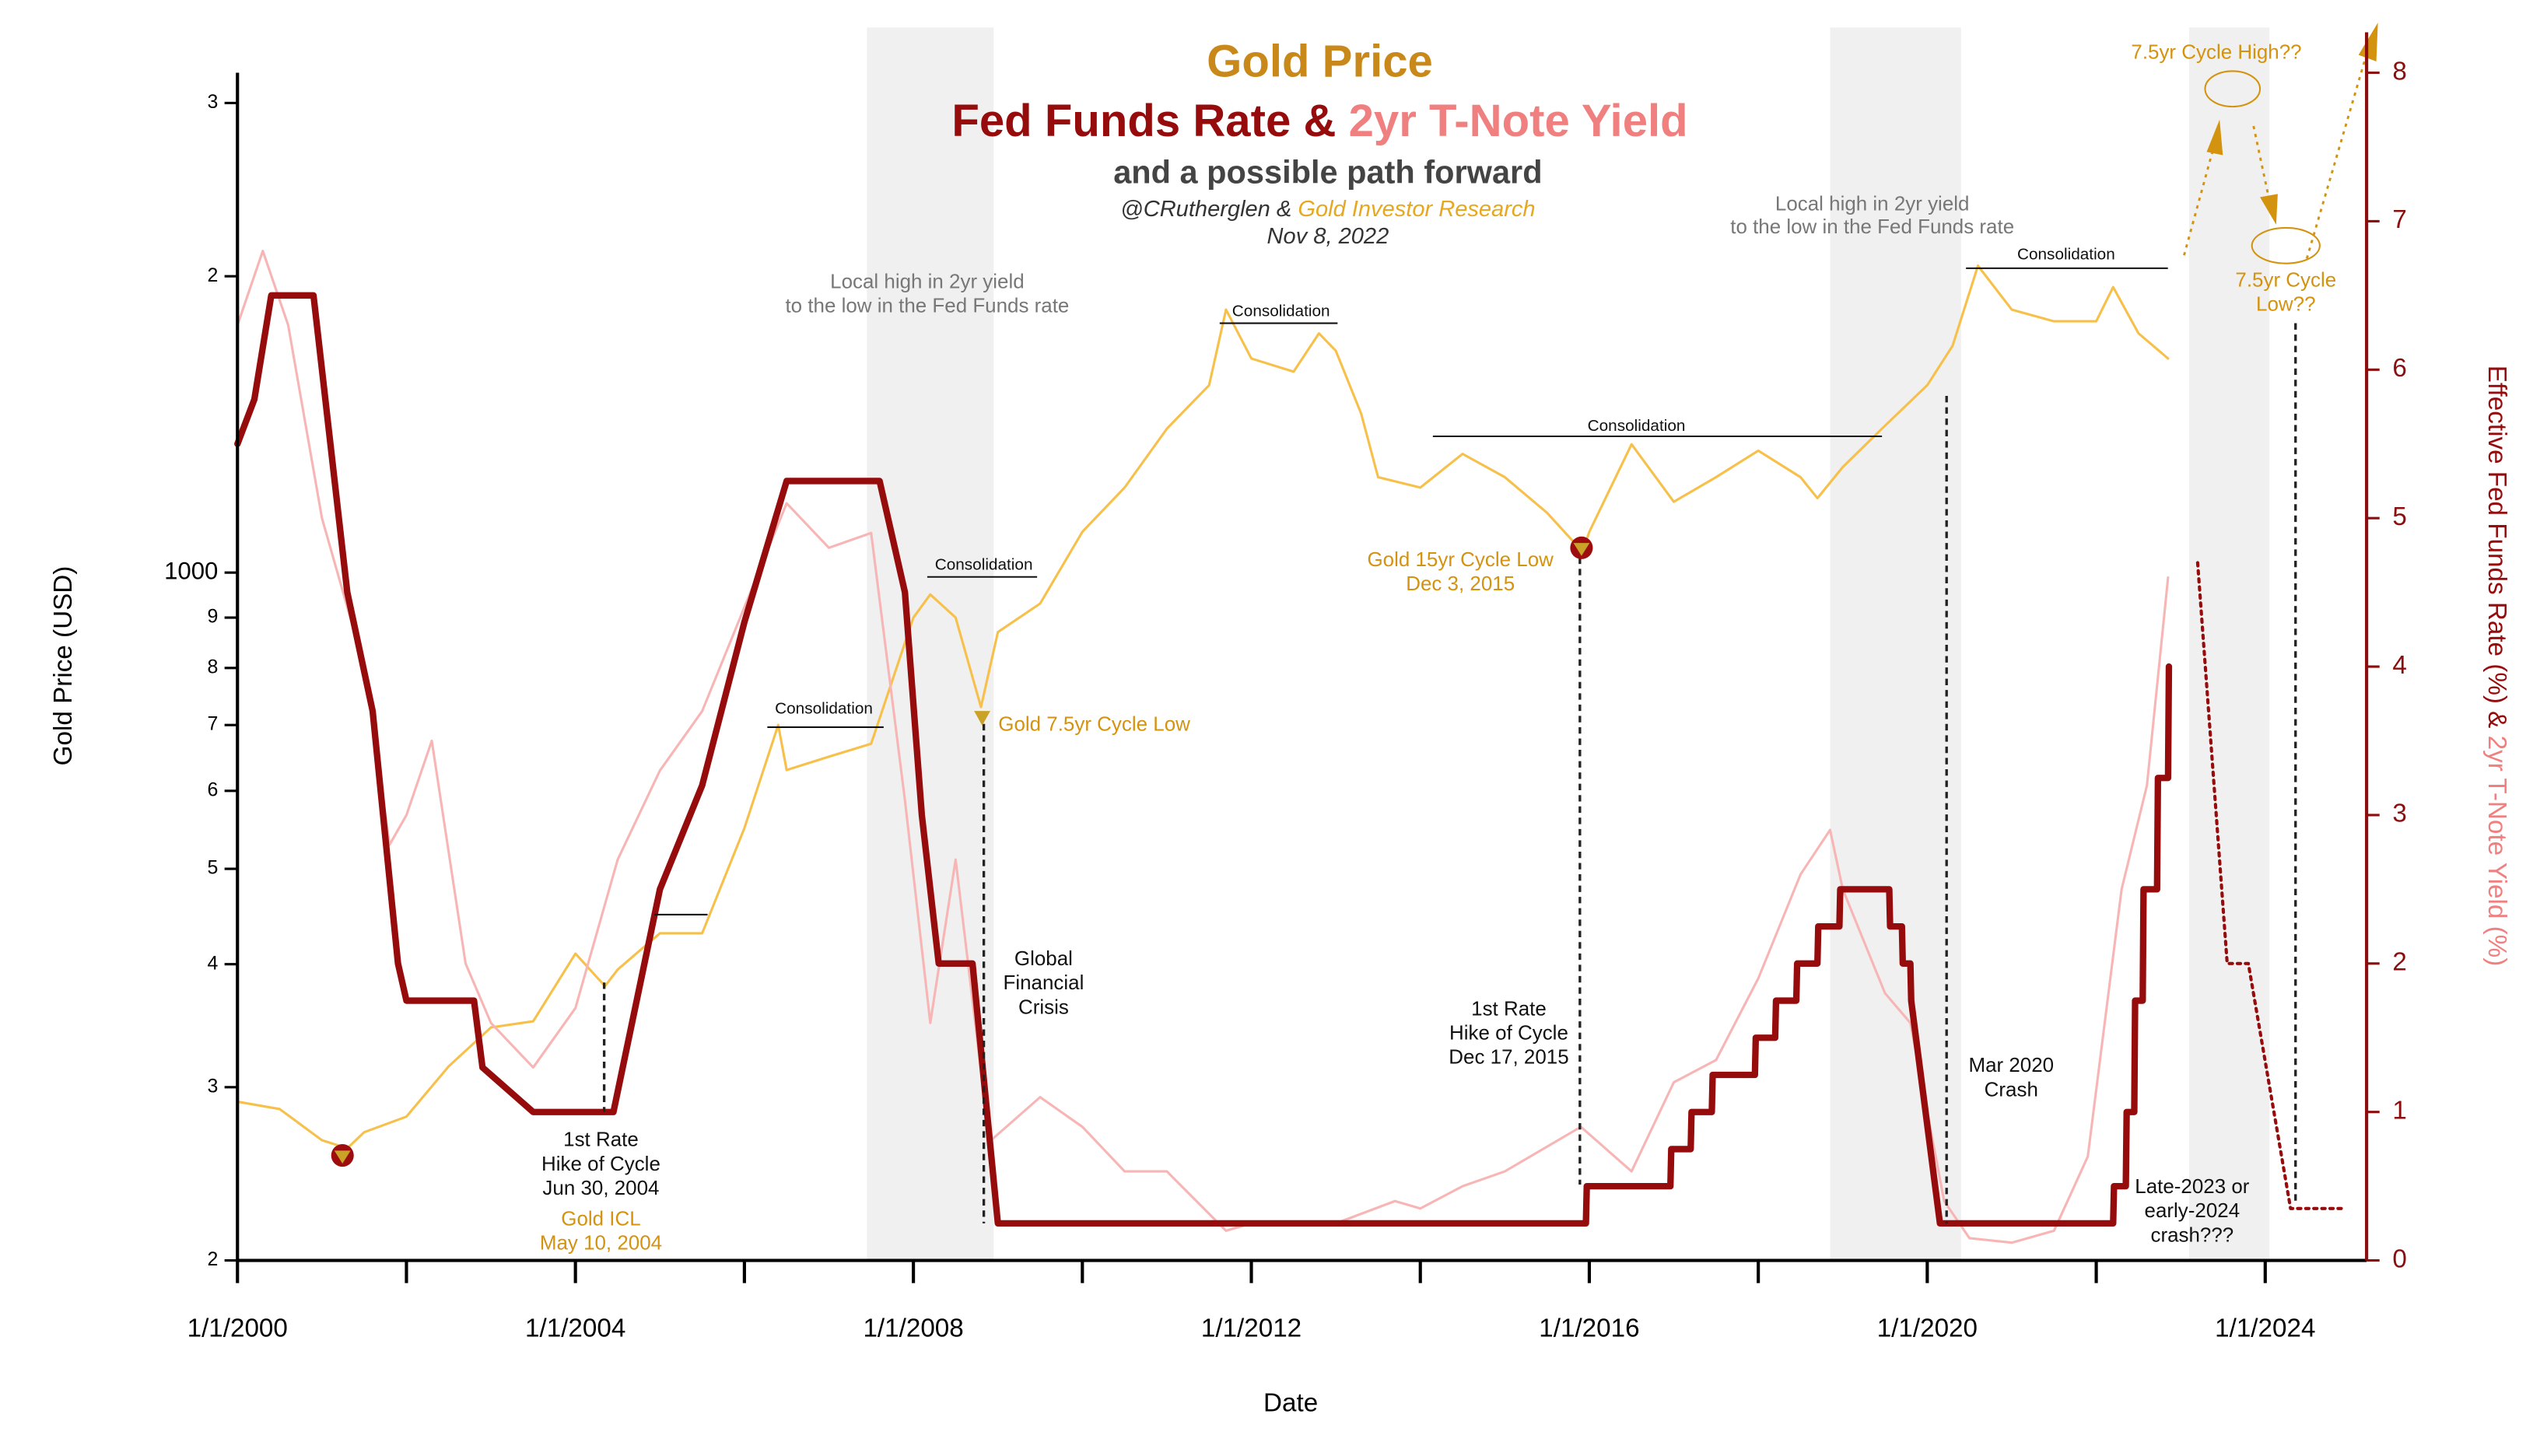 This screenshot has width=2533, height=1456. I want to click on annotation: Dec 17, 2015, so click(1508, 1057).